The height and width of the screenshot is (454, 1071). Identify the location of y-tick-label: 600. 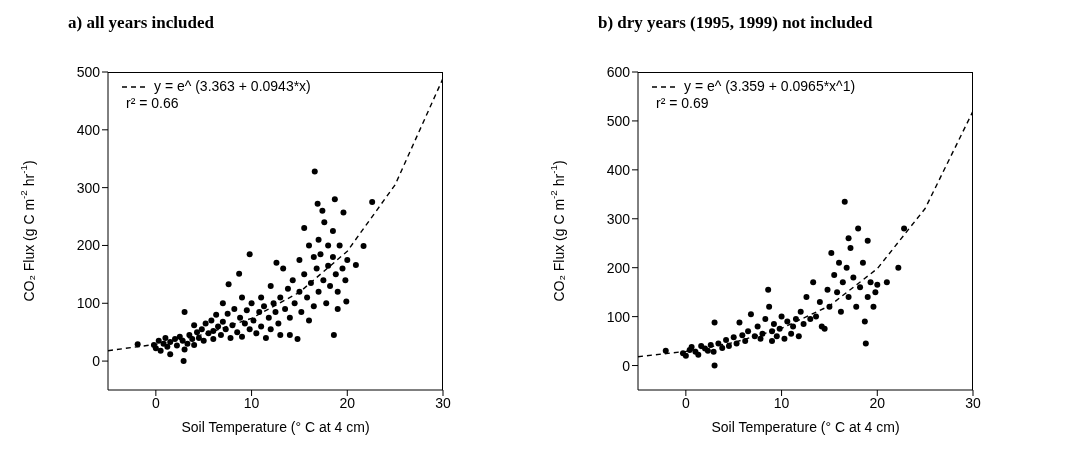
(618, 71).